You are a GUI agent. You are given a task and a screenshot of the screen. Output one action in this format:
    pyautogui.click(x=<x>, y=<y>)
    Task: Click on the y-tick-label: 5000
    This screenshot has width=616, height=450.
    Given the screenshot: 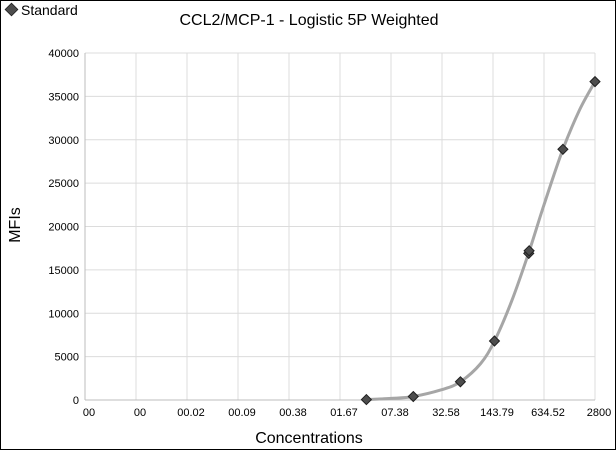 What is the action you would take?
    pyautogui.click(x=67, y=358)
    